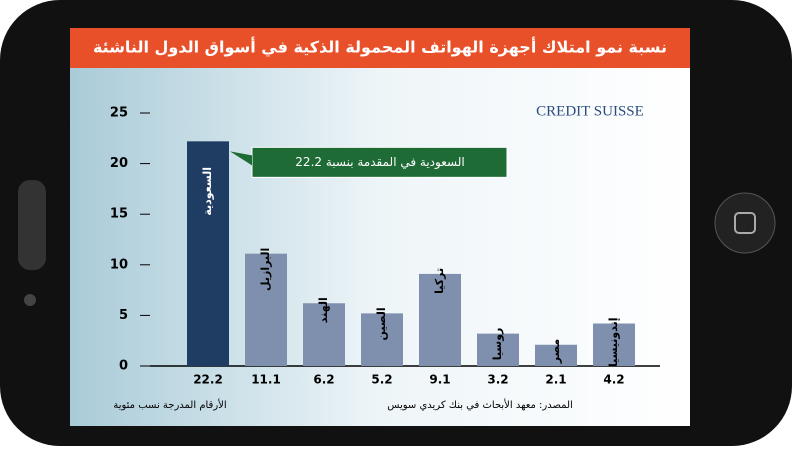 This screenshot has width=792, height=450. What do you see at coordinates (169, 404) in the screenshot?
I see `note: الأرقام المدرجة نسب مئوية` at bounding box center [169, 404].